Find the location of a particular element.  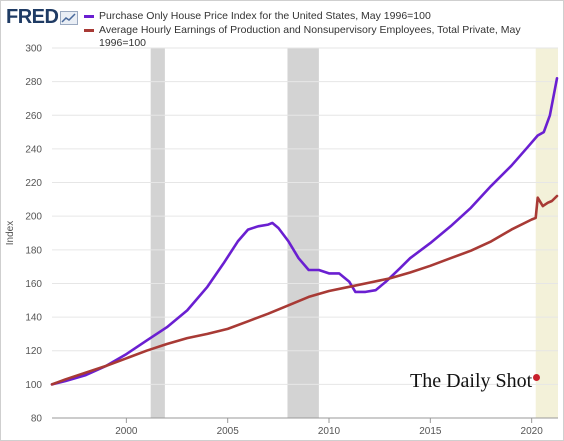

fred-logo: FRED is located at coordinates (42, 17).